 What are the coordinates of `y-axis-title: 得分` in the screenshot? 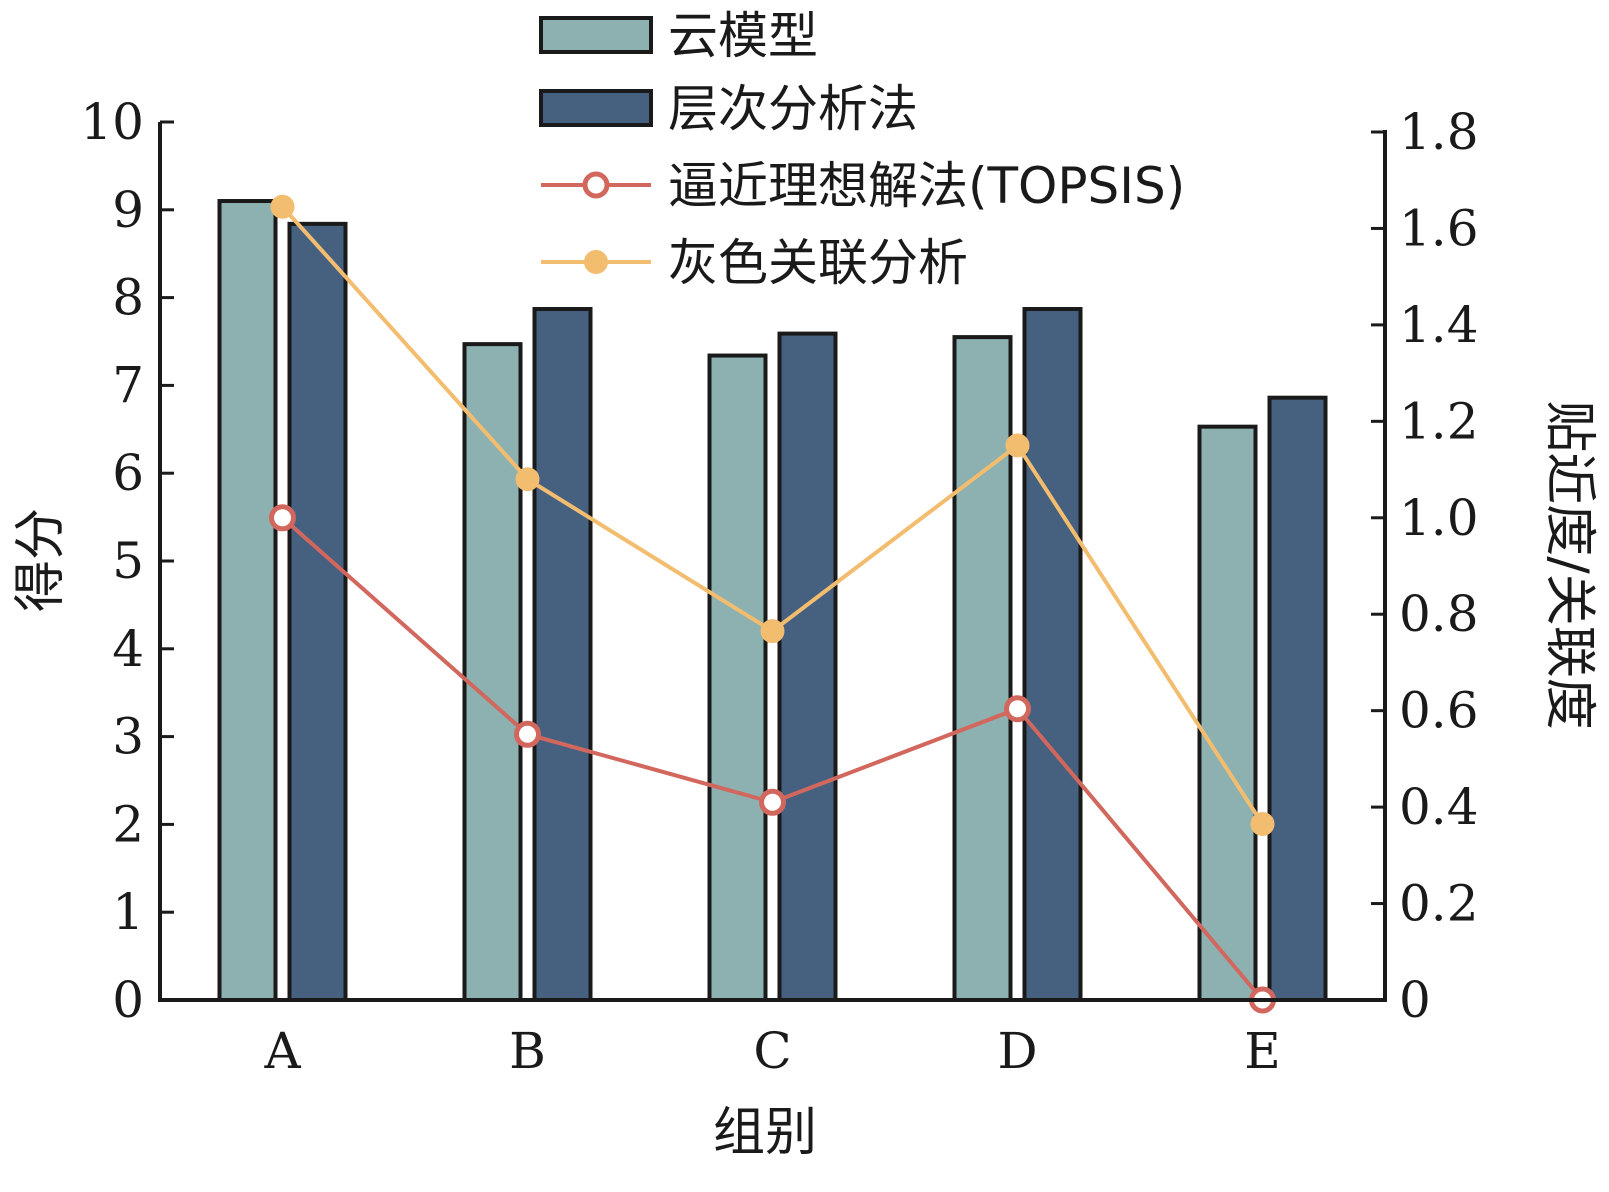 It's located at (41, 560).